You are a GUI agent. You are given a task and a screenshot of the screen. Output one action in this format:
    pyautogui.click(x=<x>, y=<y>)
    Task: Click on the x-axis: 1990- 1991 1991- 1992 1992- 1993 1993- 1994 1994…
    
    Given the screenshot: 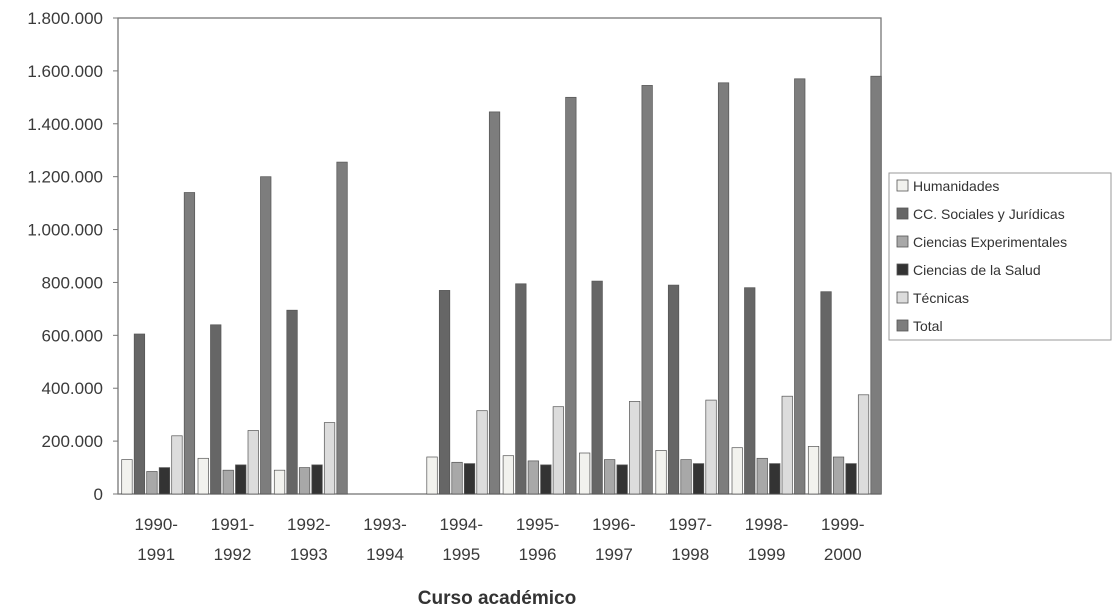 What is the action you would take?
    pyautogui.click(x=499, y=539)
    